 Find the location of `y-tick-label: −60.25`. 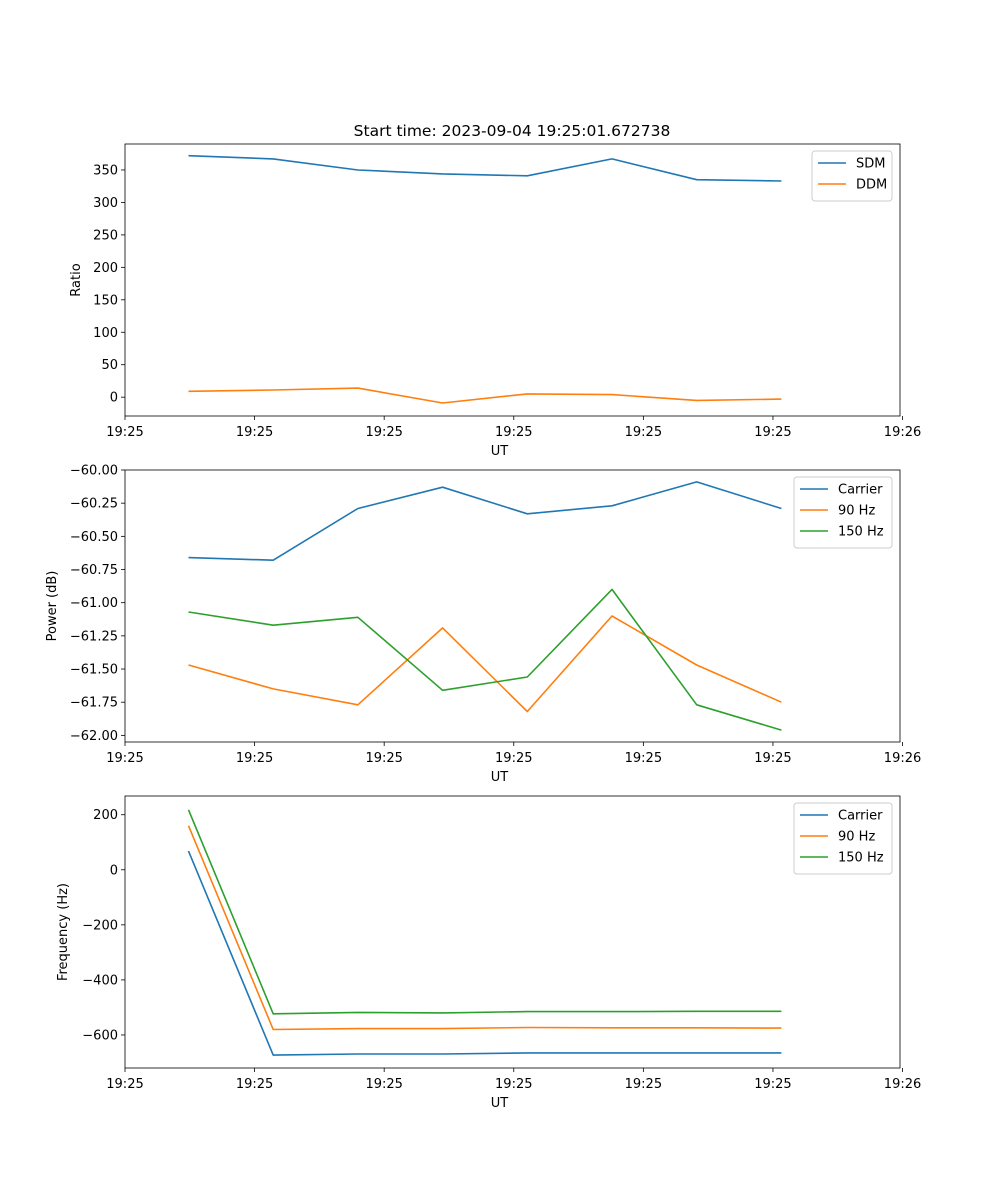

y-tick-label: −60.25 is located at coordinates (94, 504).